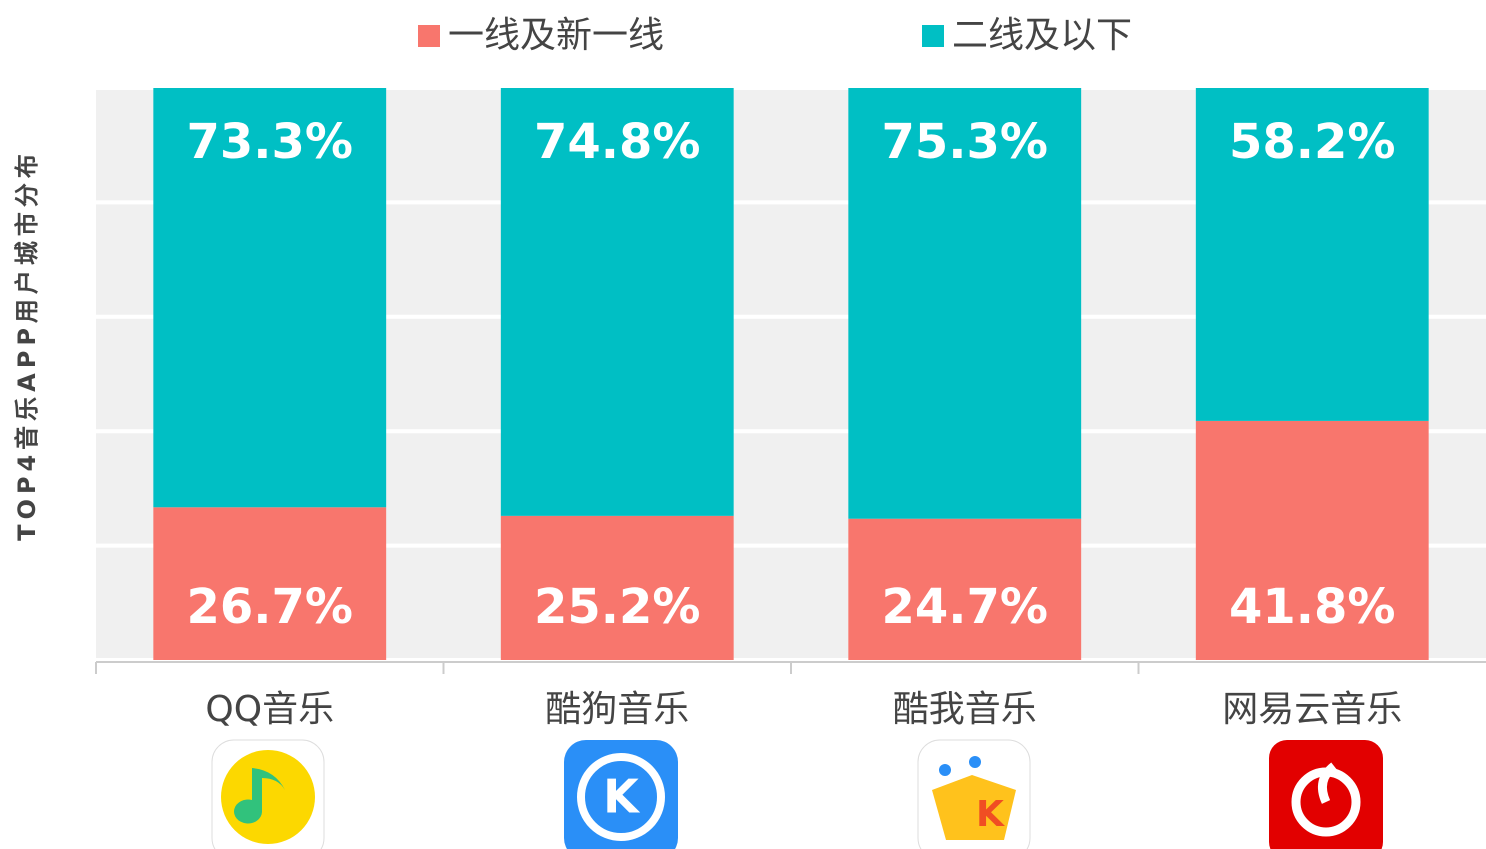 The height and width of the screenshot is (849, 1486). I want to click on value-label: 24.7%, so click(964, 607).